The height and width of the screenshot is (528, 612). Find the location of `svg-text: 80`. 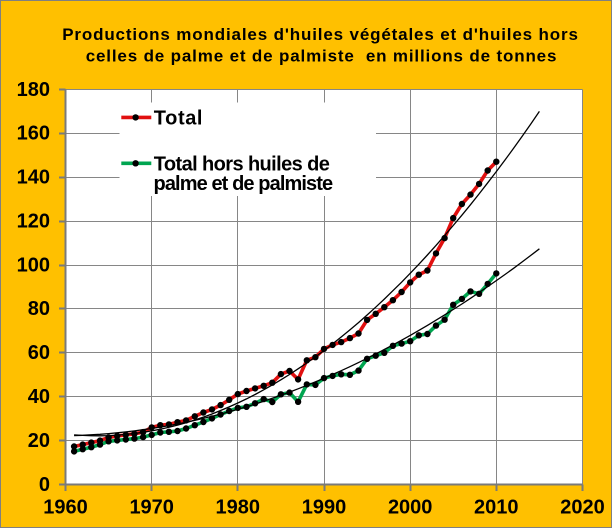

svg-text: 80 is located at coordinates (39, 309).